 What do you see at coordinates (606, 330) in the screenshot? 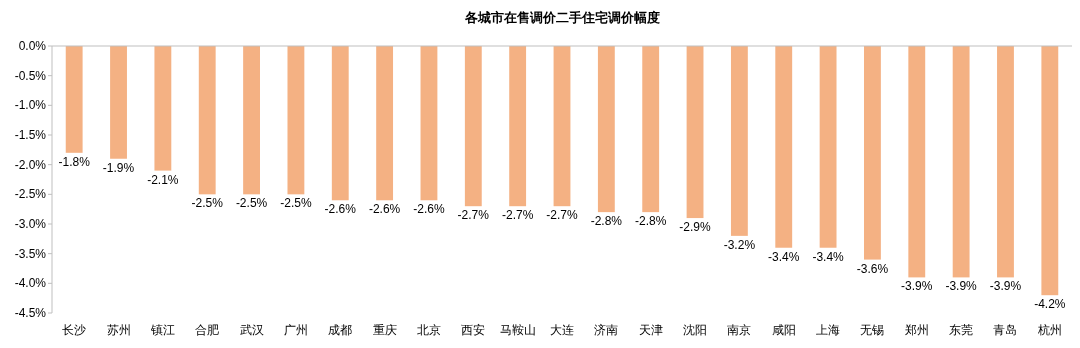
I see `x-tick-label: 济南` at bounding box center [606, 330].